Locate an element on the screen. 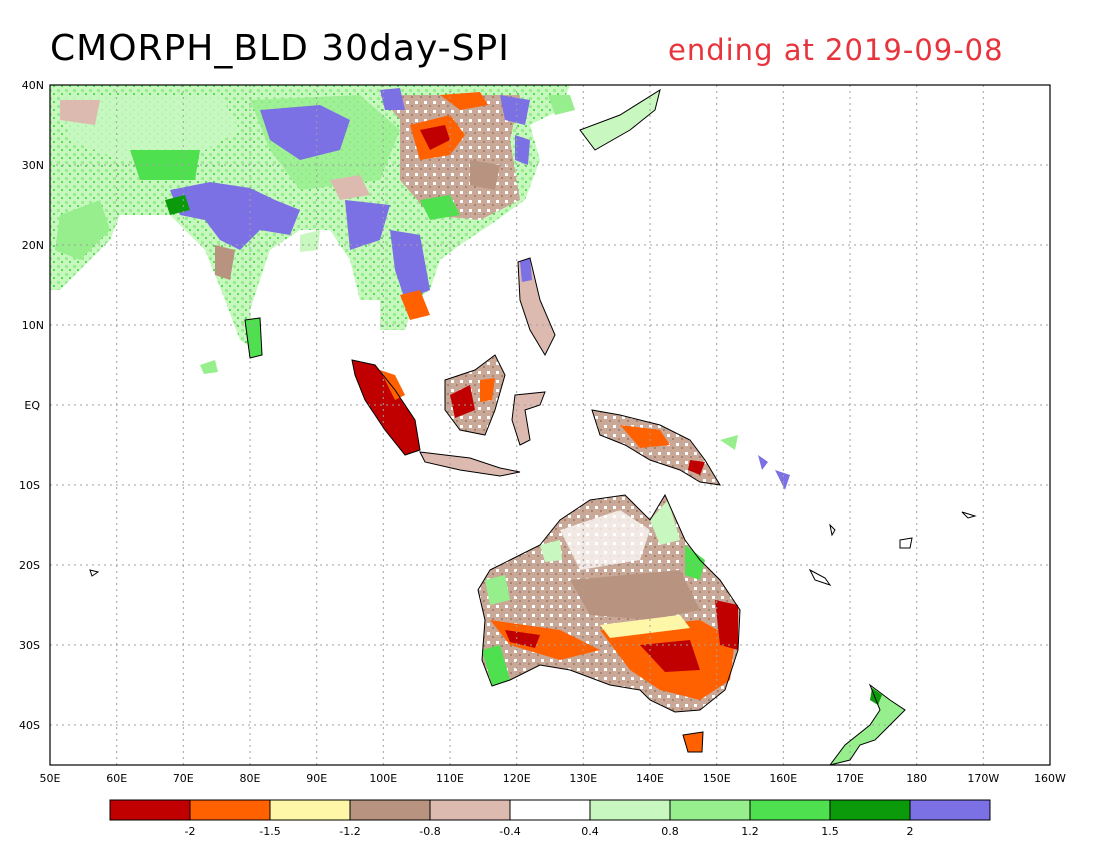  colorbar-label: 1.2 is located at coordinates (750, 831).